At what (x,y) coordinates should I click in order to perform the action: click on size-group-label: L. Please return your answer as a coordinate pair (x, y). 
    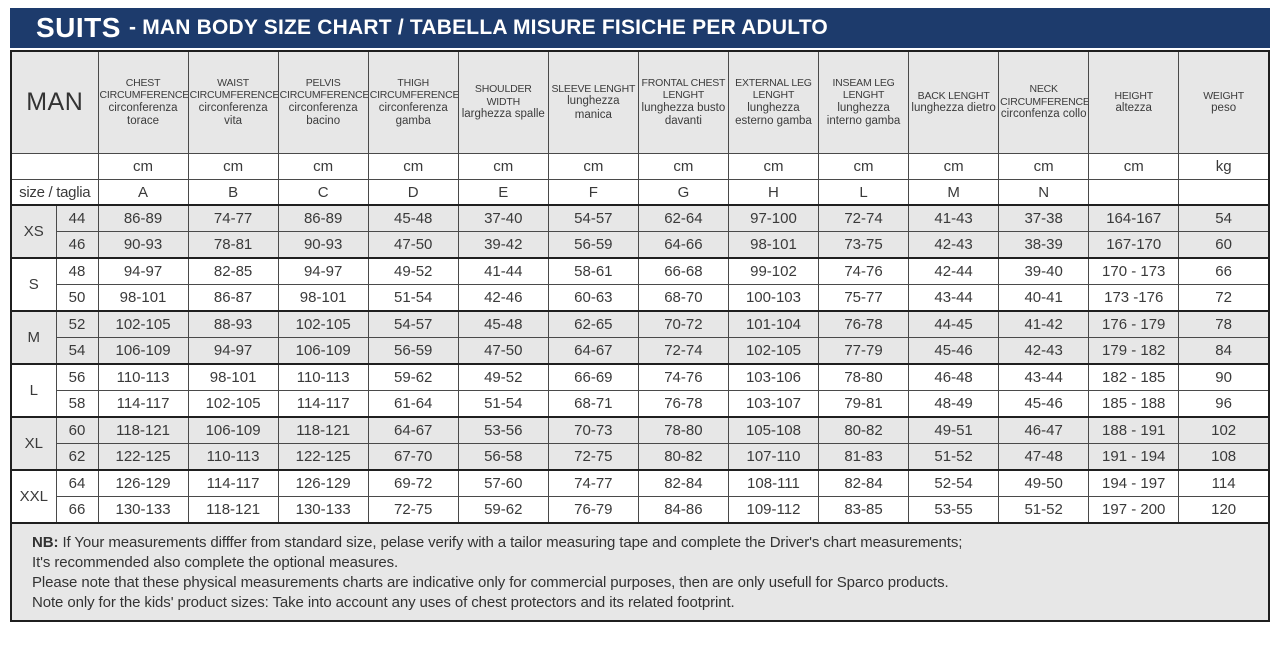
    Looking at the image, I should click on (33, 390).